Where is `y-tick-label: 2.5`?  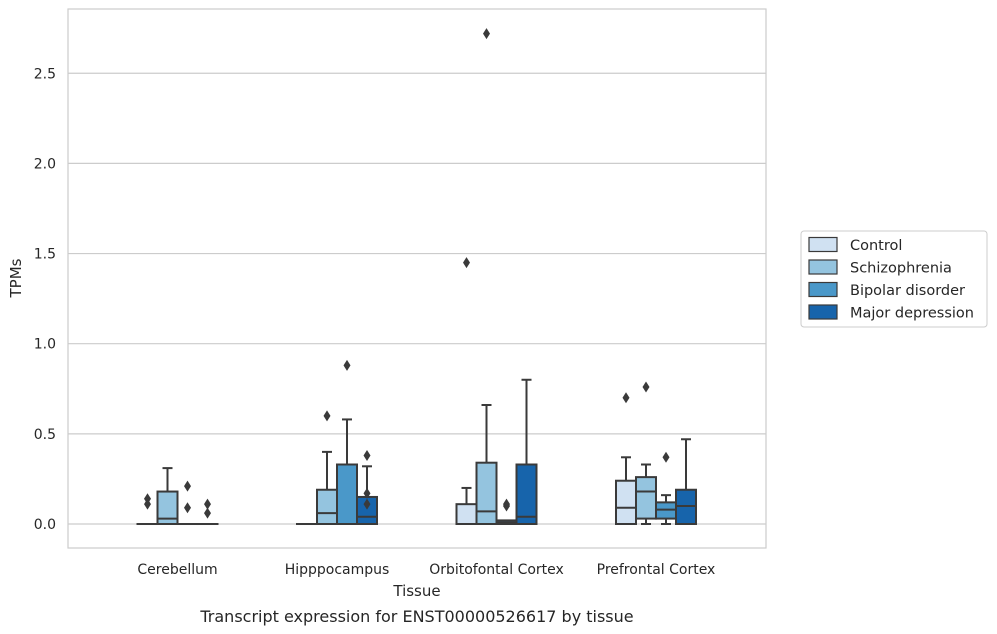
y-tick-label: 2.5 is located at coordinates (45, 74).